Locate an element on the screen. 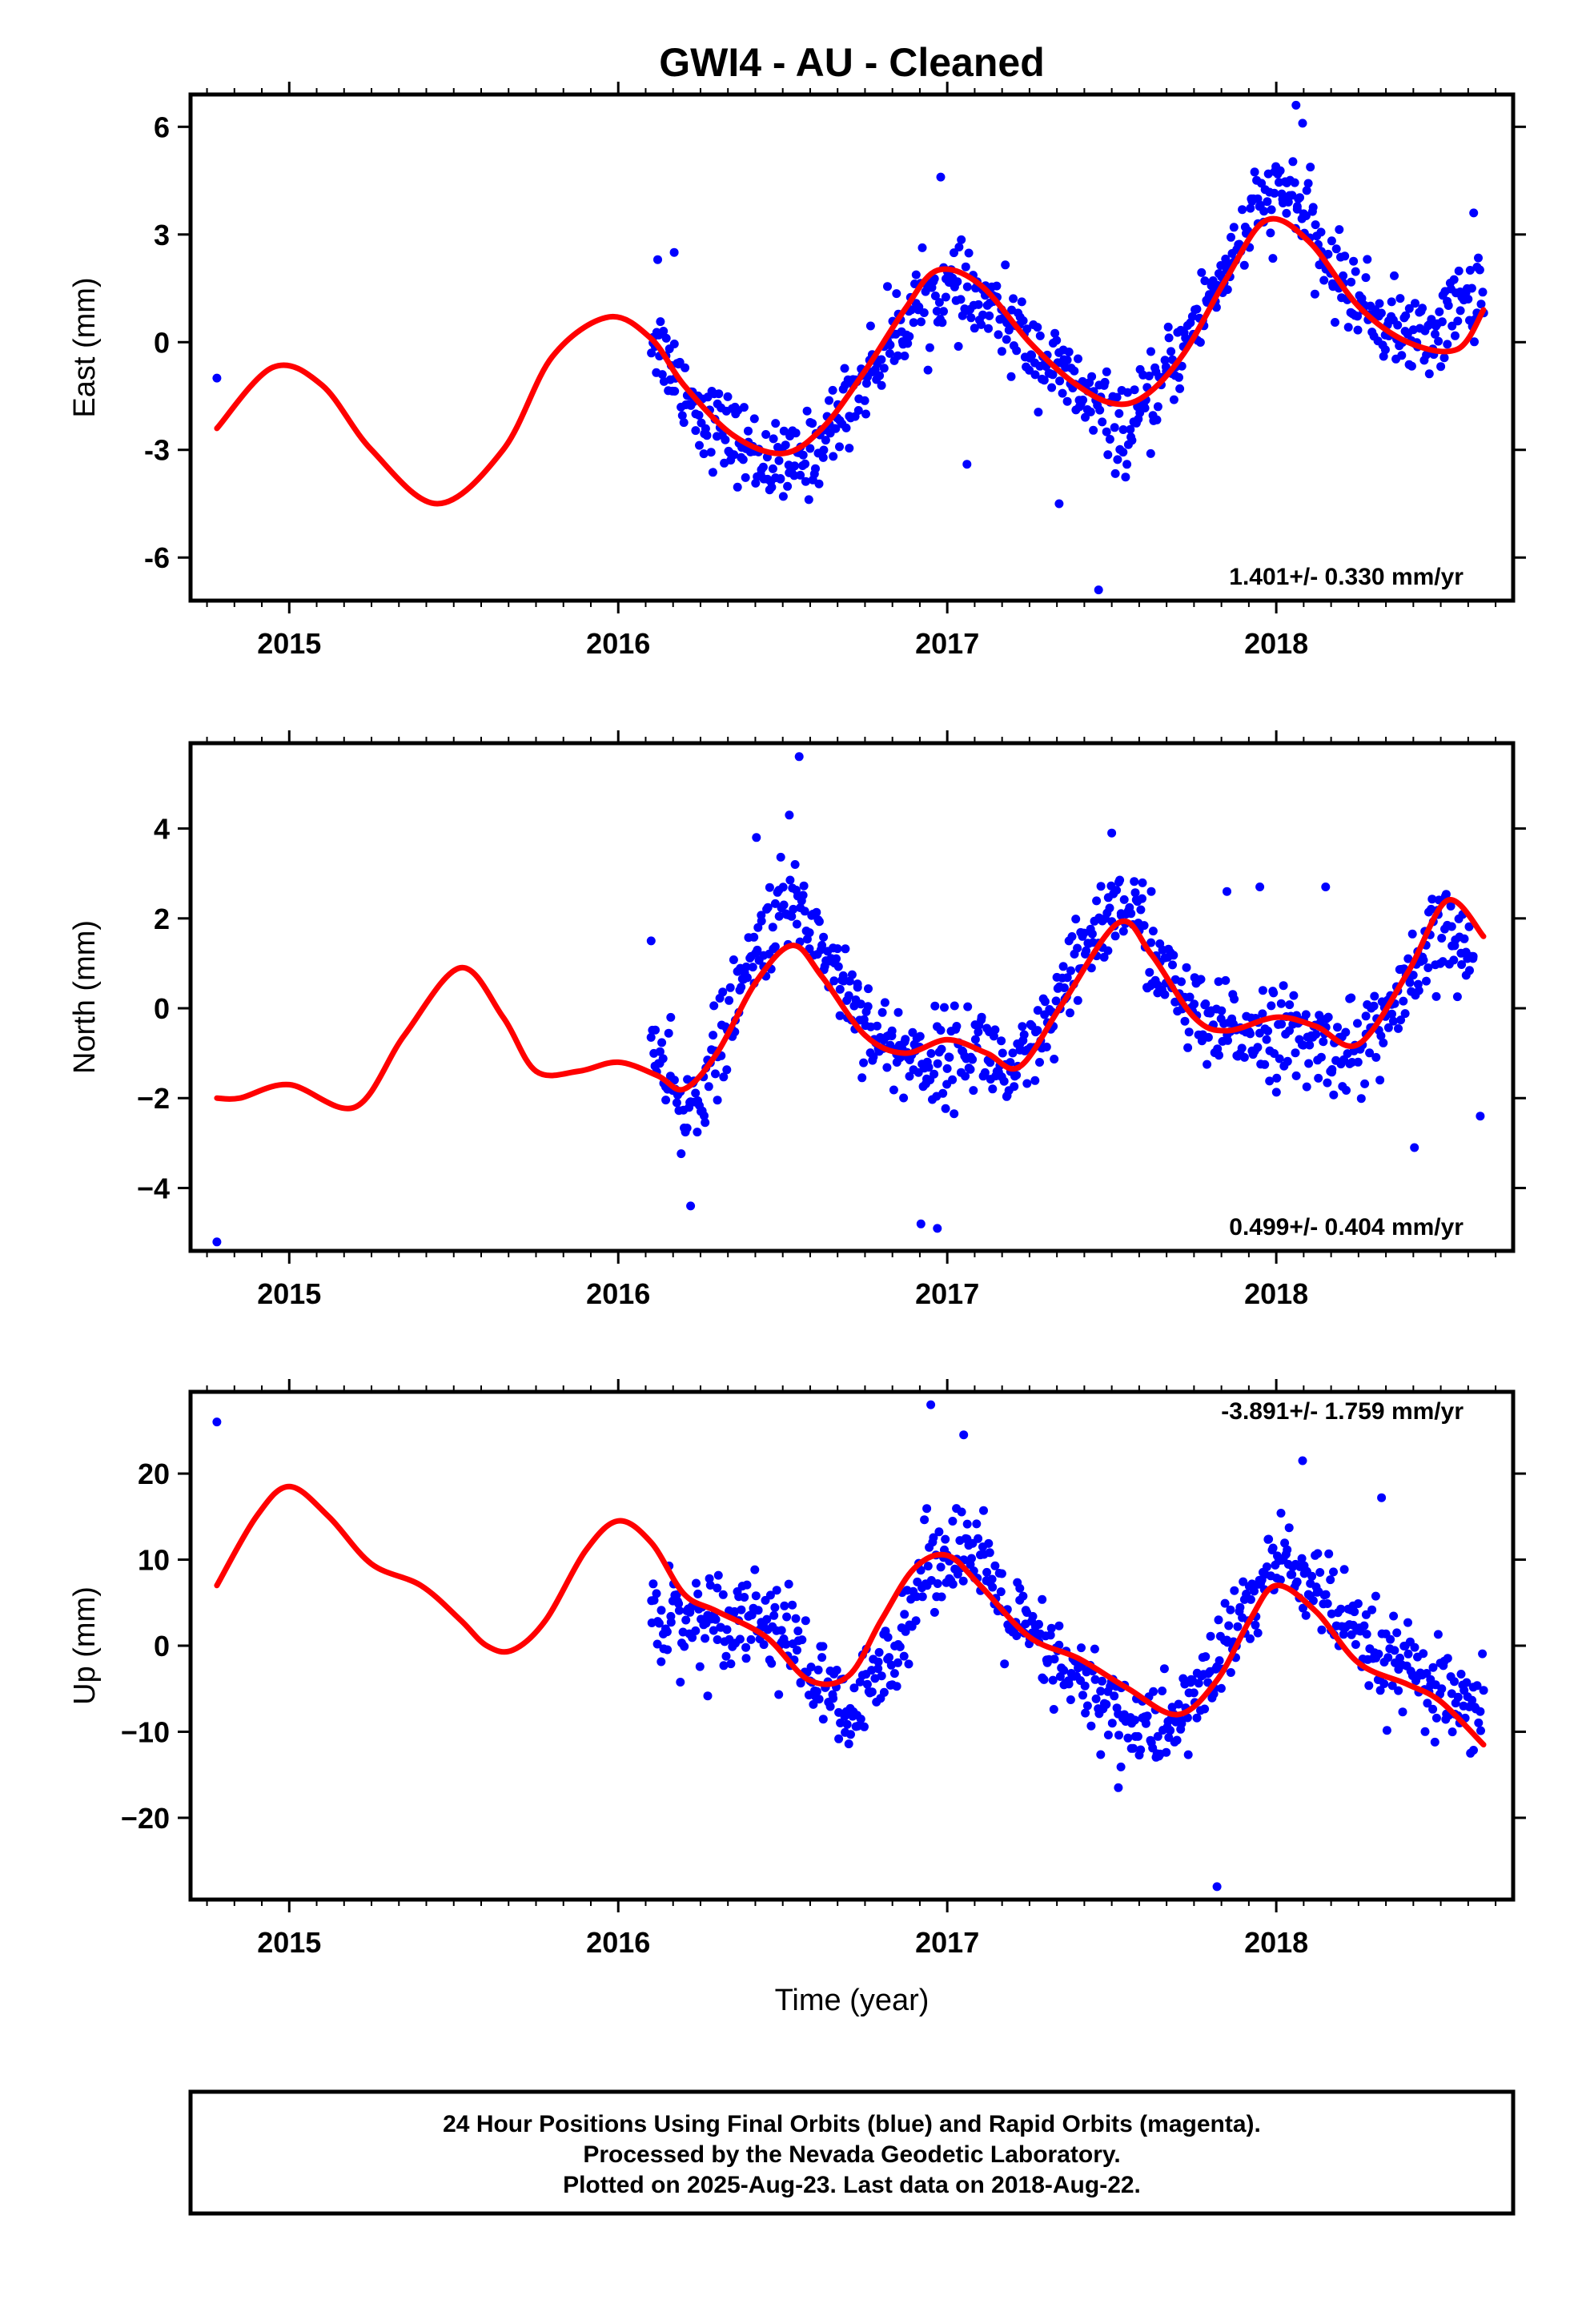 The image size is (1582, 2324). north-outlier-point is located at coordinates (756, 838).